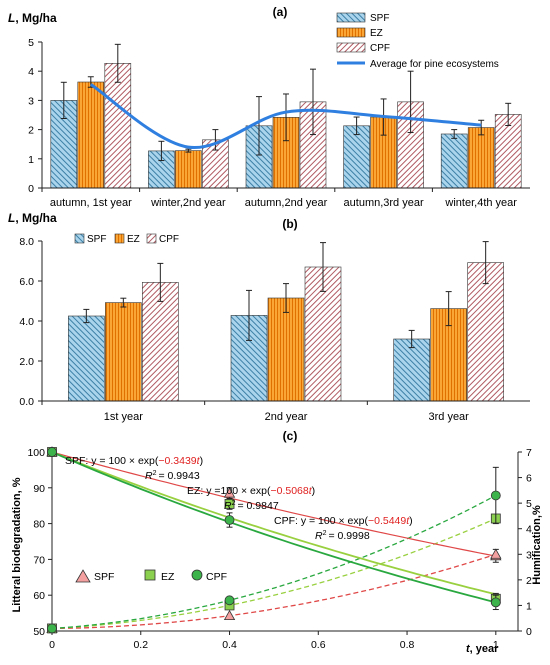  Describe the element at coordinates (529, 479) in the screenshot. I see `c-y2tick-label: 6` at that location.